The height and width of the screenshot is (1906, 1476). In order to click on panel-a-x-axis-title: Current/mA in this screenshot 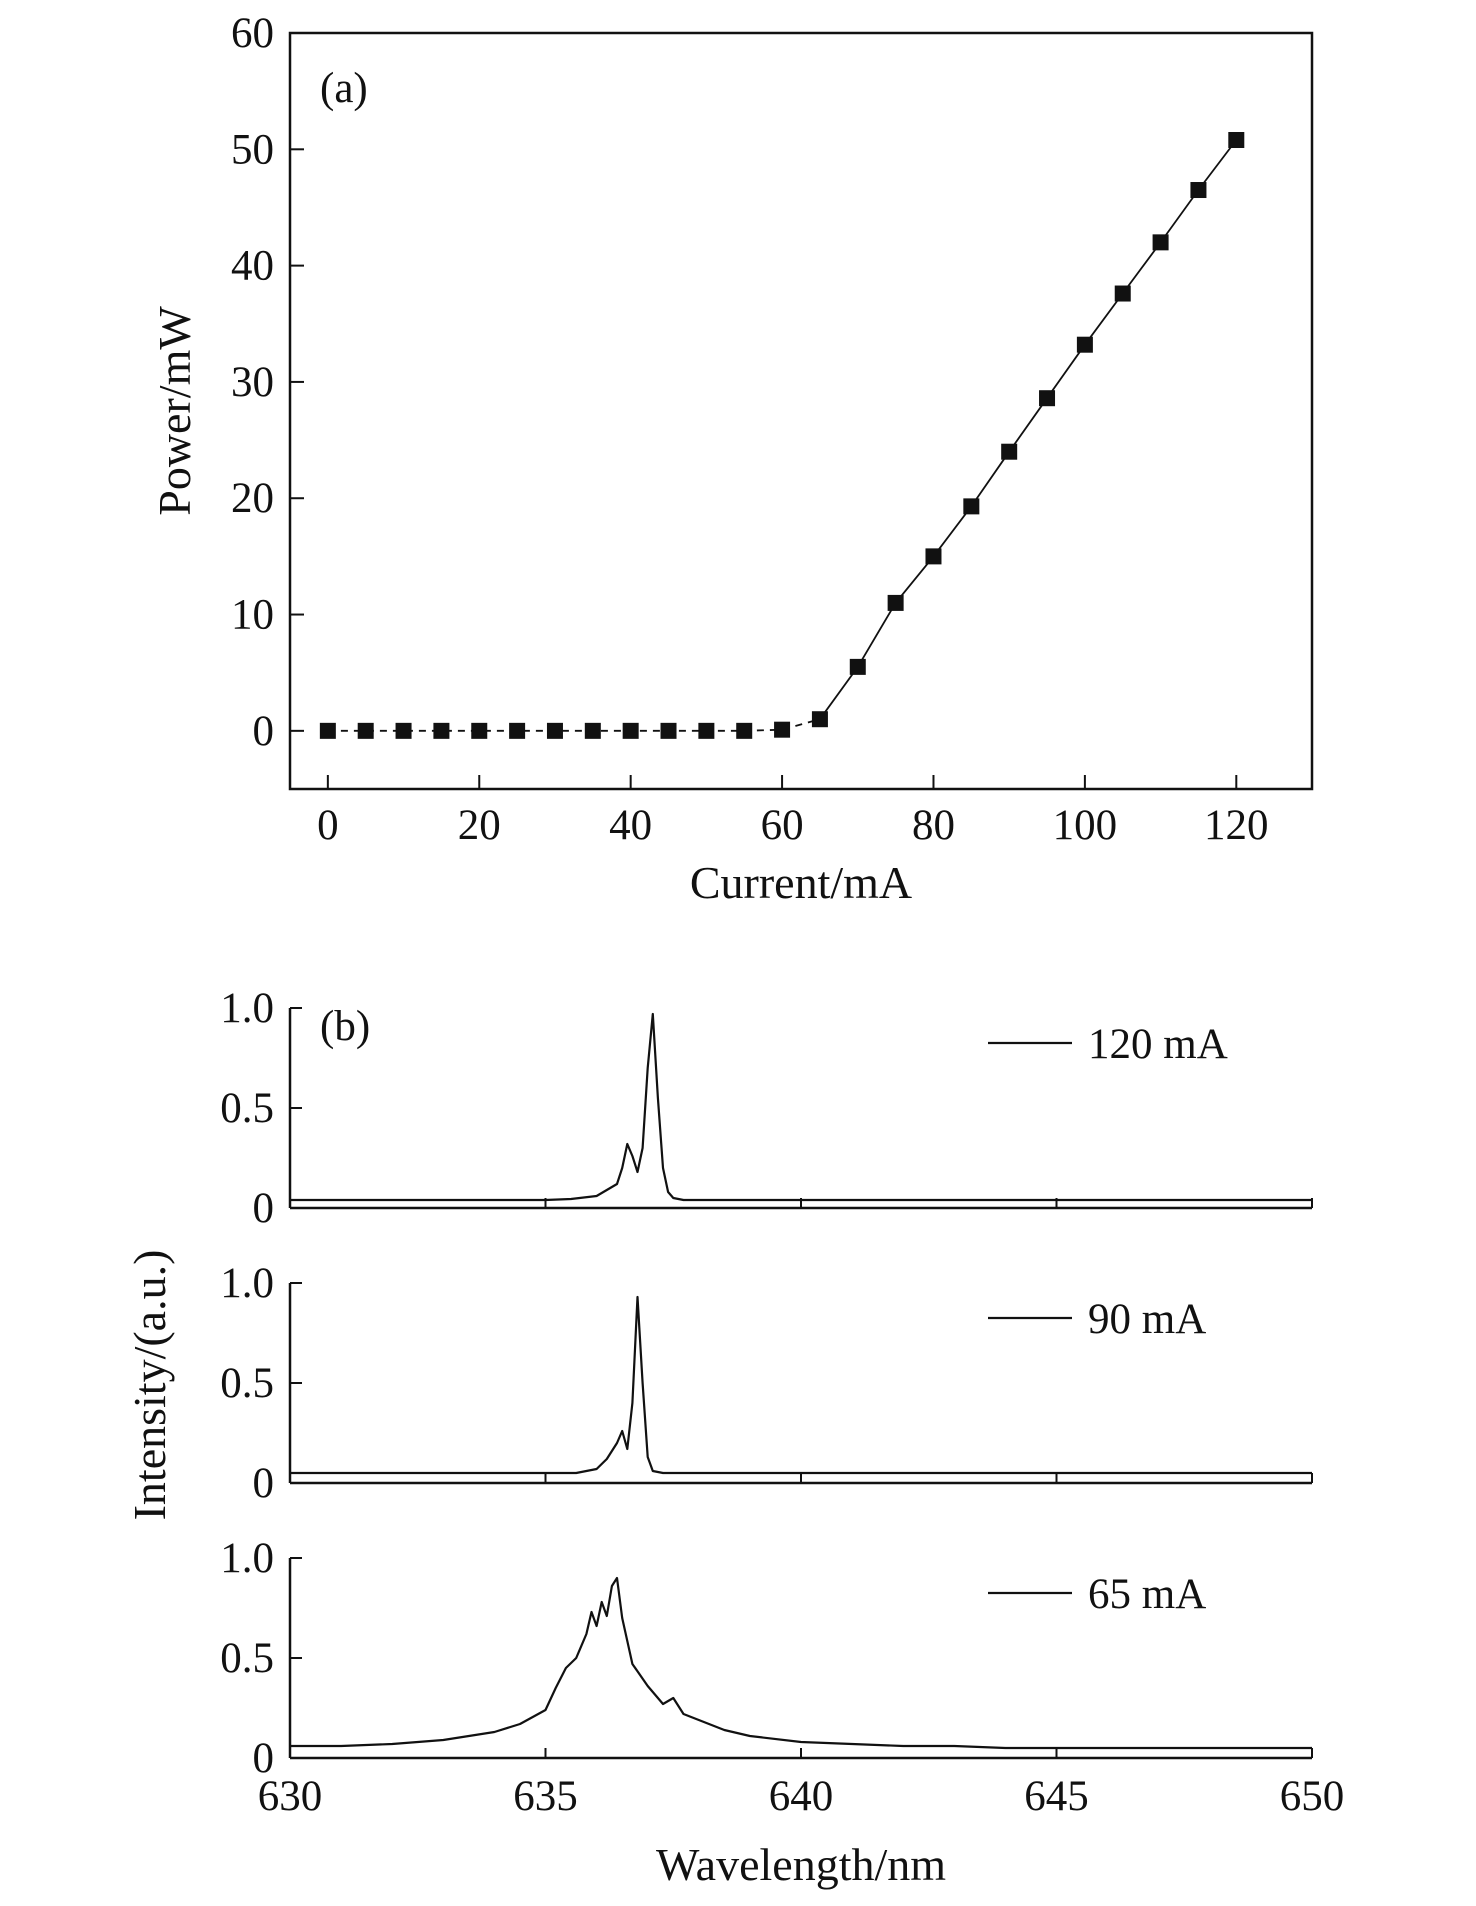, I will do `click(801, 882)`.